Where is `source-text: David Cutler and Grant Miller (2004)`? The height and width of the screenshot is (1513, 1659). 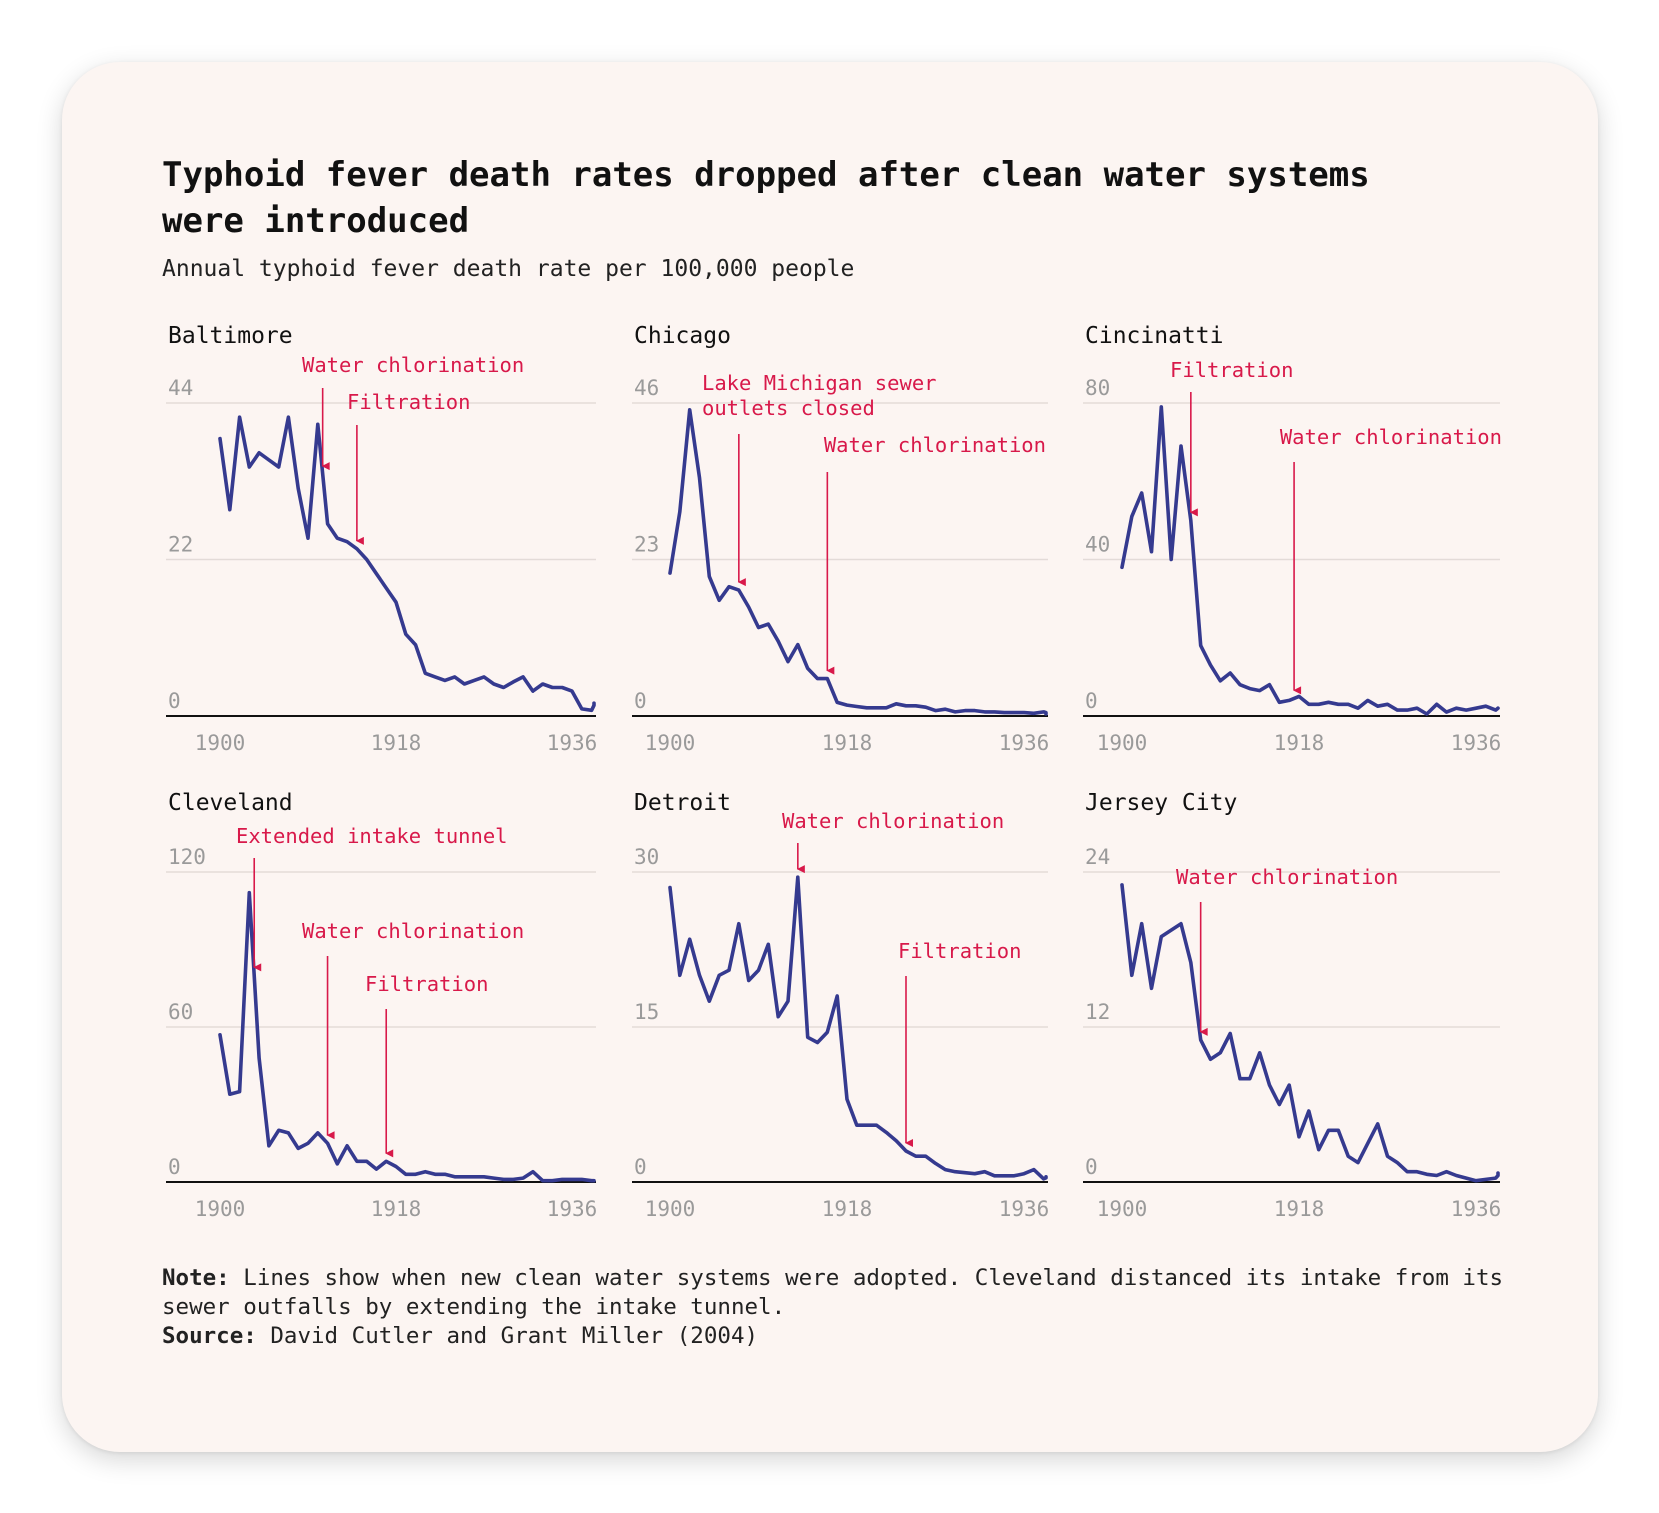 source-text: David Cutler and Grant Miller (2004) is located at coordinates (514, 1336).